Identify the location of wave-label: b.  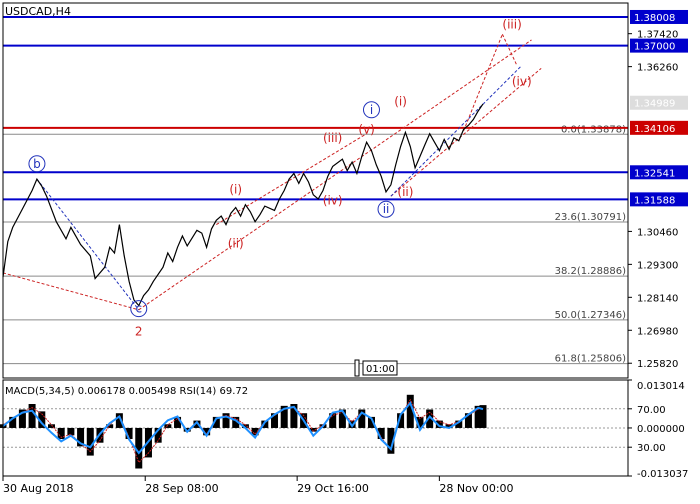
(37, 164).